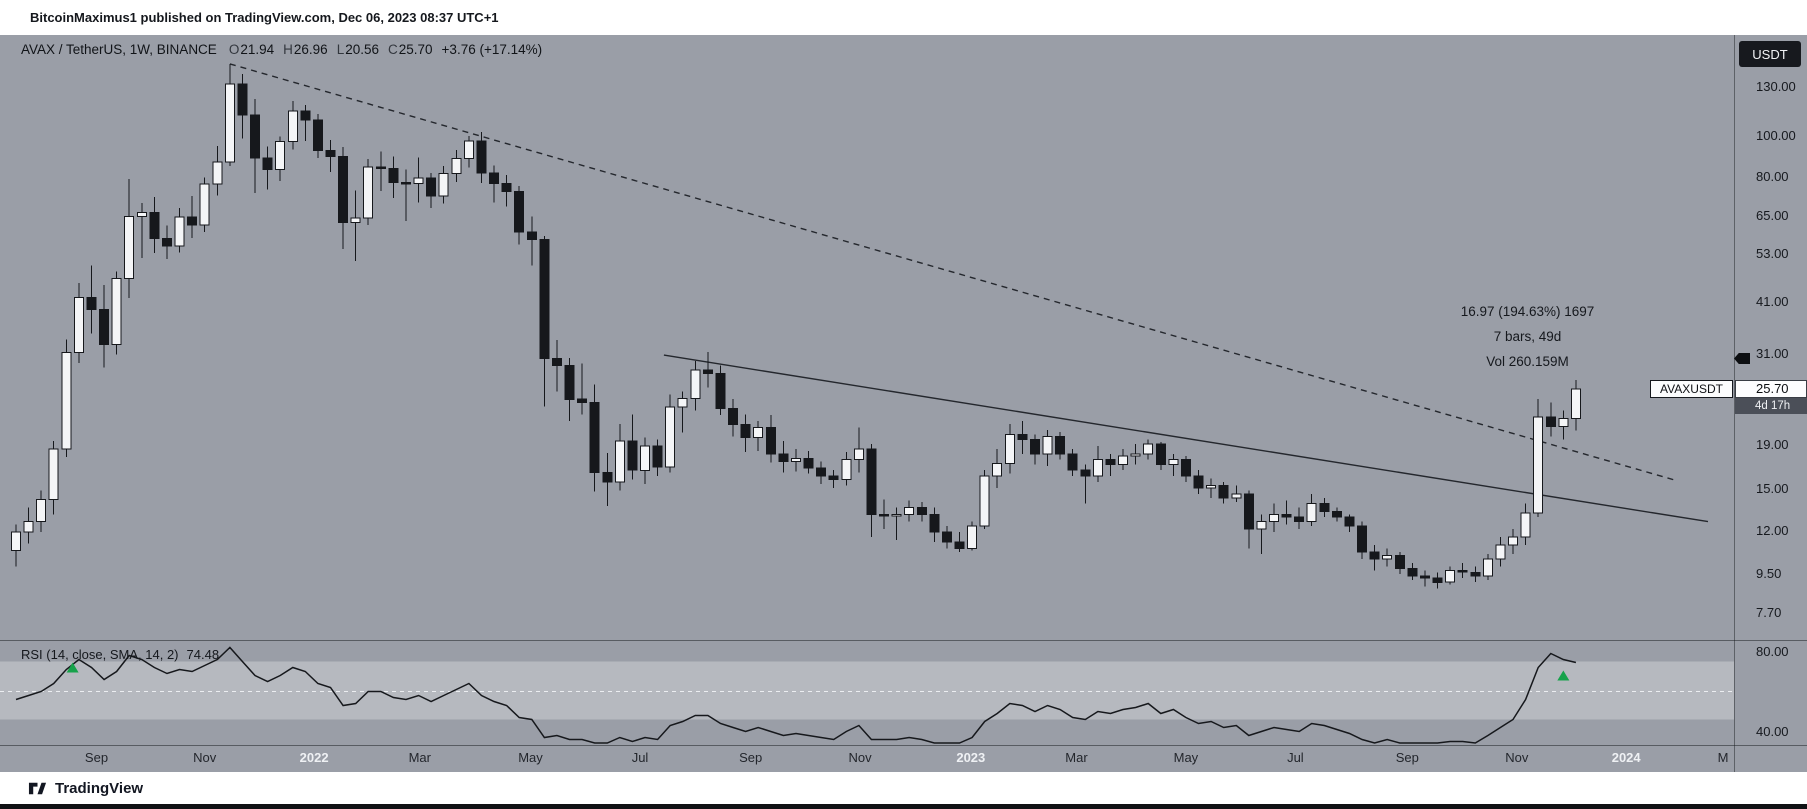 This screenshot has width=1807, height=809. Describe the element at coordinates (903, 788) in the screenshot. I see `footer-bar: TradingView` at that location.